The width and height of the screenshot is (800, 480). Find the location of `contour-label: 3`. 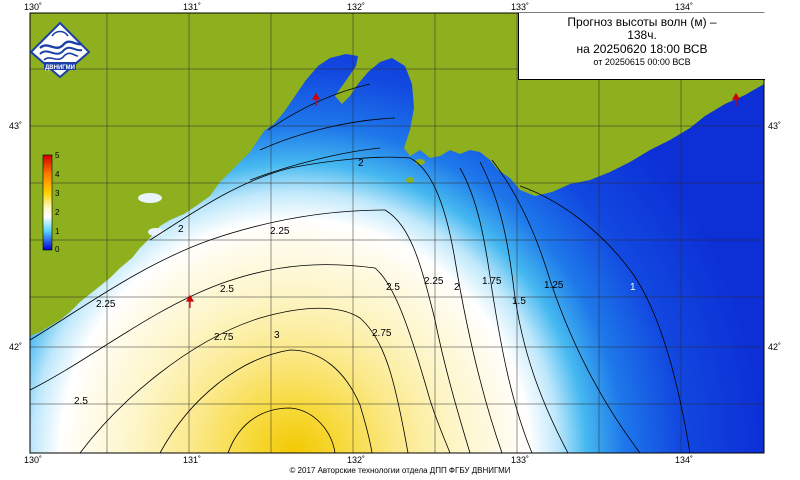

contour-label: 3 is located at coordinates (277, 335).